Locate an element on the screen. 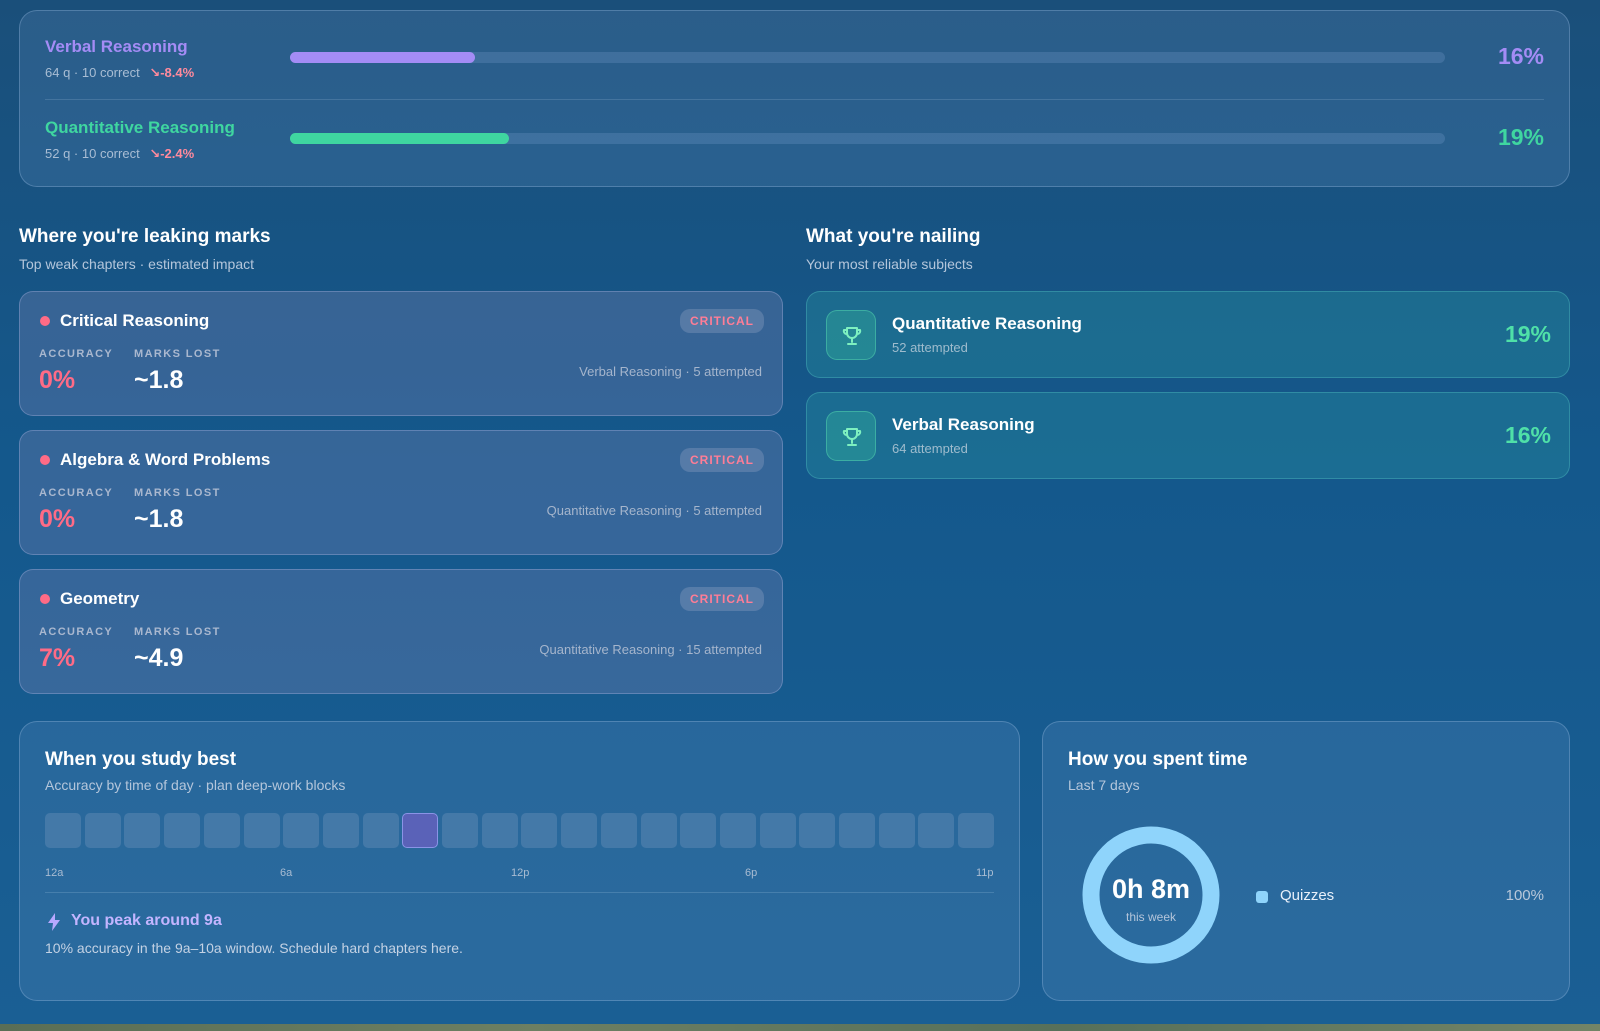 This screenshot has width=1600, height=1031. legend-swatch is located at coordinates (1262, 897).